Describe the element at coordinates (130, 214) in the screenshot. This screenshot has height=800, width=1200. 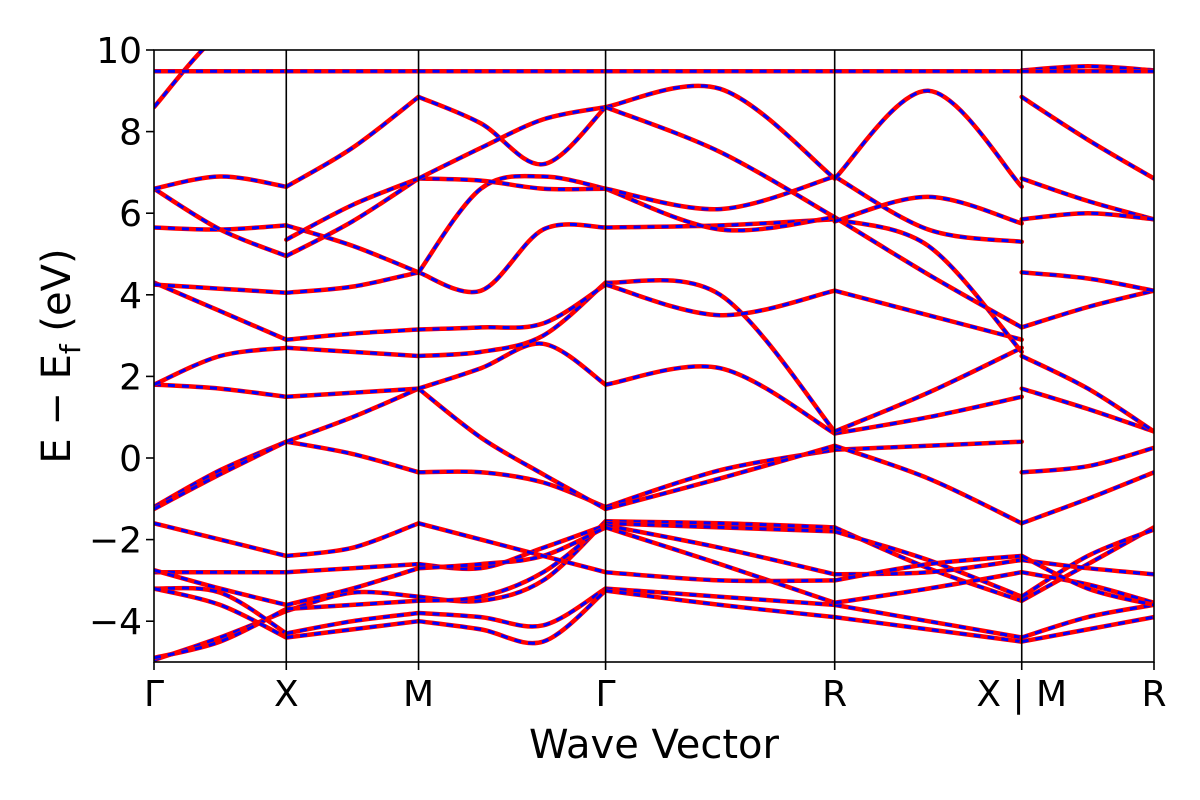
I see `y-tick-label: 6` at that location.